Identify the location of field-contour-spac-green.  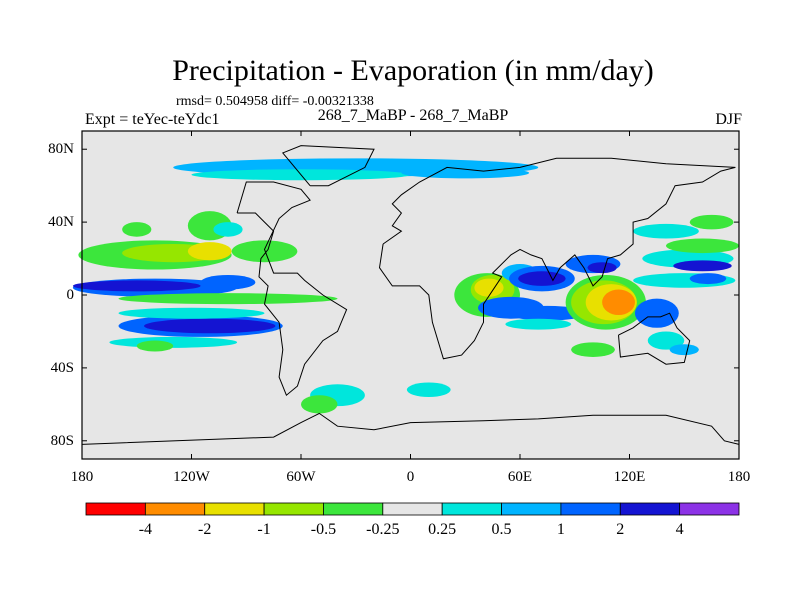
(155, 346).